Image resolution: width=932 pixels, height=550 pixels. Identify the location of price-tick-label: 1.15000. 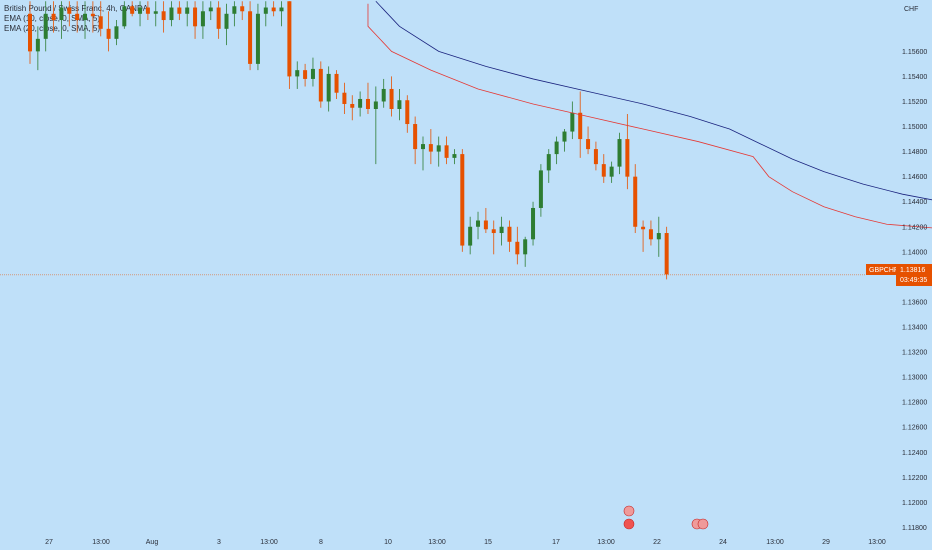
(914, 127).